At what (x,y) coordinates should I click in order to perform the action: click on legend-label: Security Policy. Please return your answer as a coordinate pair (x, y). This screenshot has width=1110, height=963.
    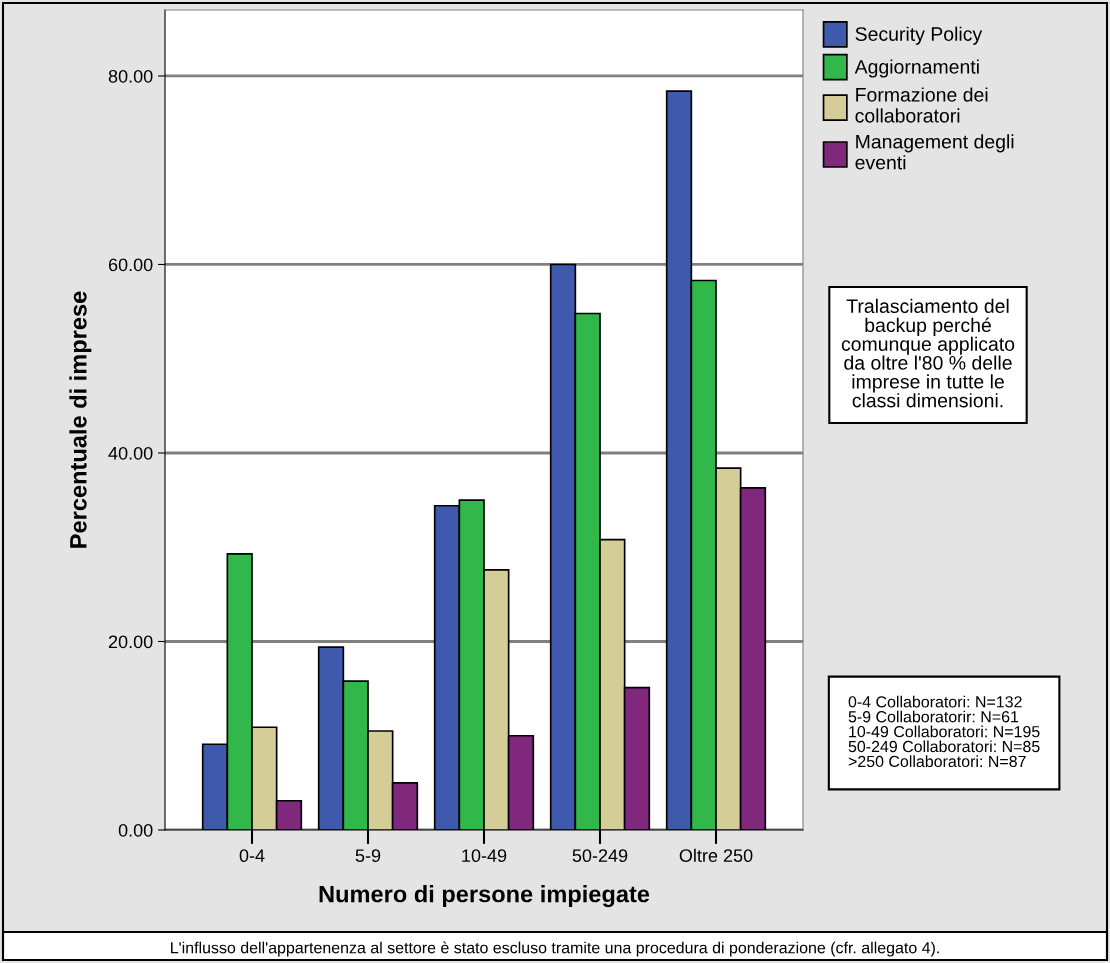
    Looking at the image, I should click on (919, 35).